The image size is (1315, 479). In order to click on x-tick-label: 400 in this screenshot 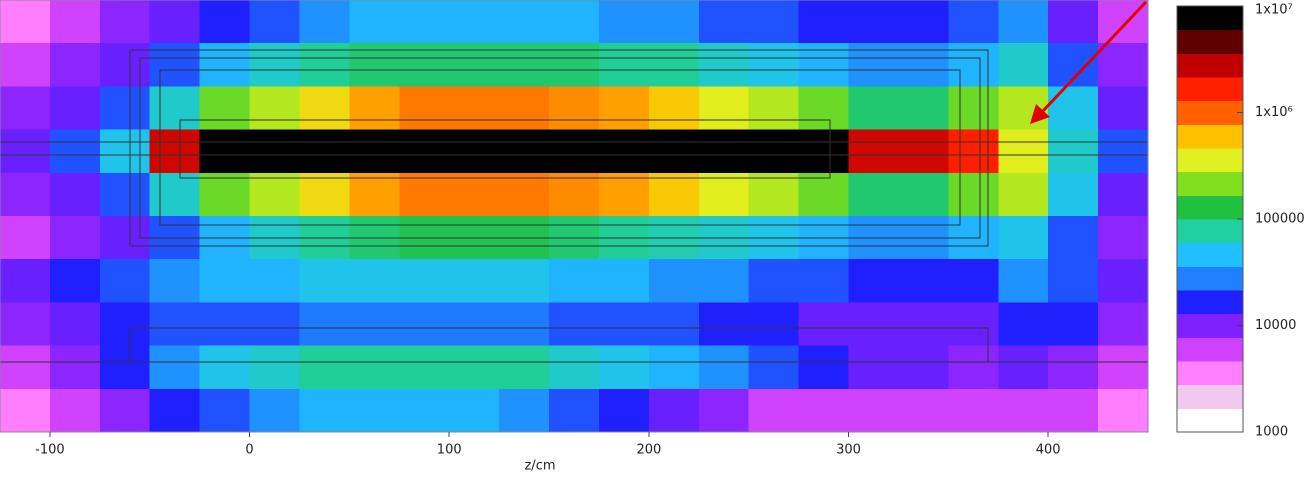, I will do `click(1048, 450)`.